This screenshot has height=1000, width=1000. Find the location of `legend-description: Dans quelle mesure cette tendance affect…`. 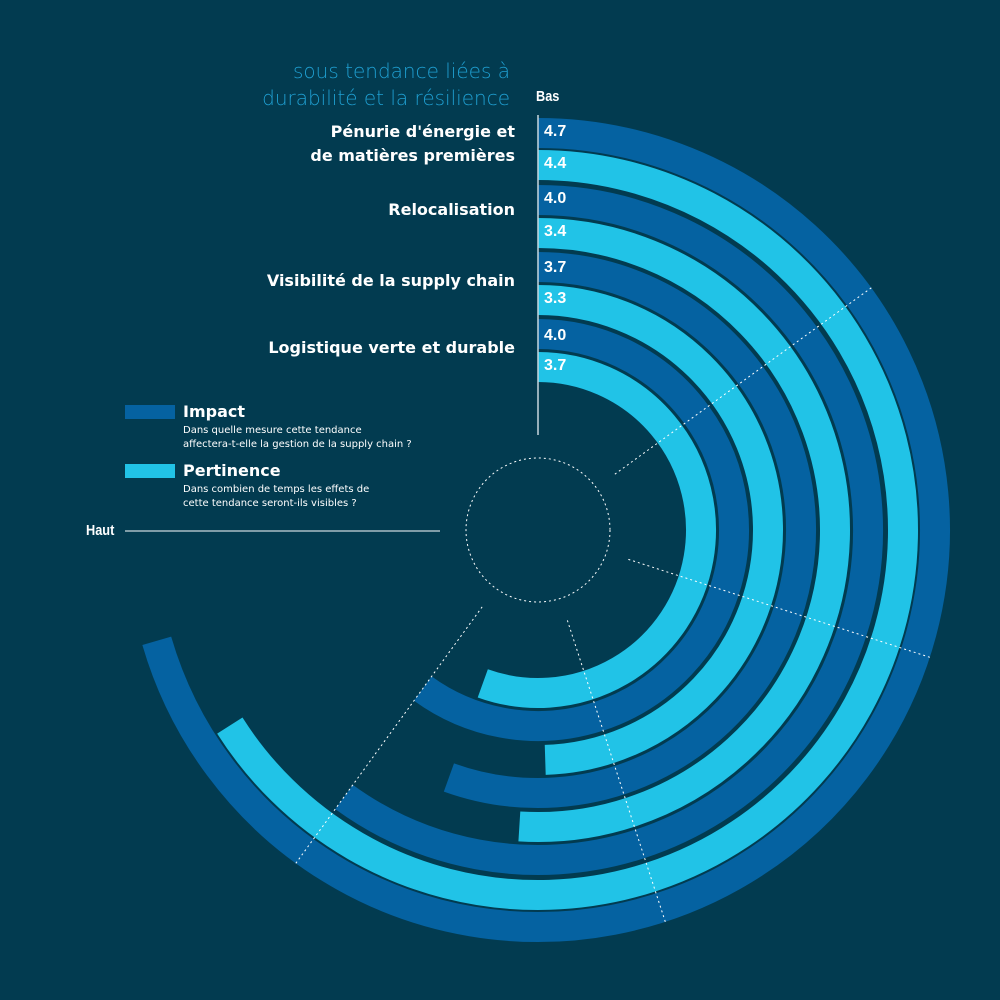

legend-description: Dans quelle mesure cette tendance affect… is located at coordinates (297, 438).